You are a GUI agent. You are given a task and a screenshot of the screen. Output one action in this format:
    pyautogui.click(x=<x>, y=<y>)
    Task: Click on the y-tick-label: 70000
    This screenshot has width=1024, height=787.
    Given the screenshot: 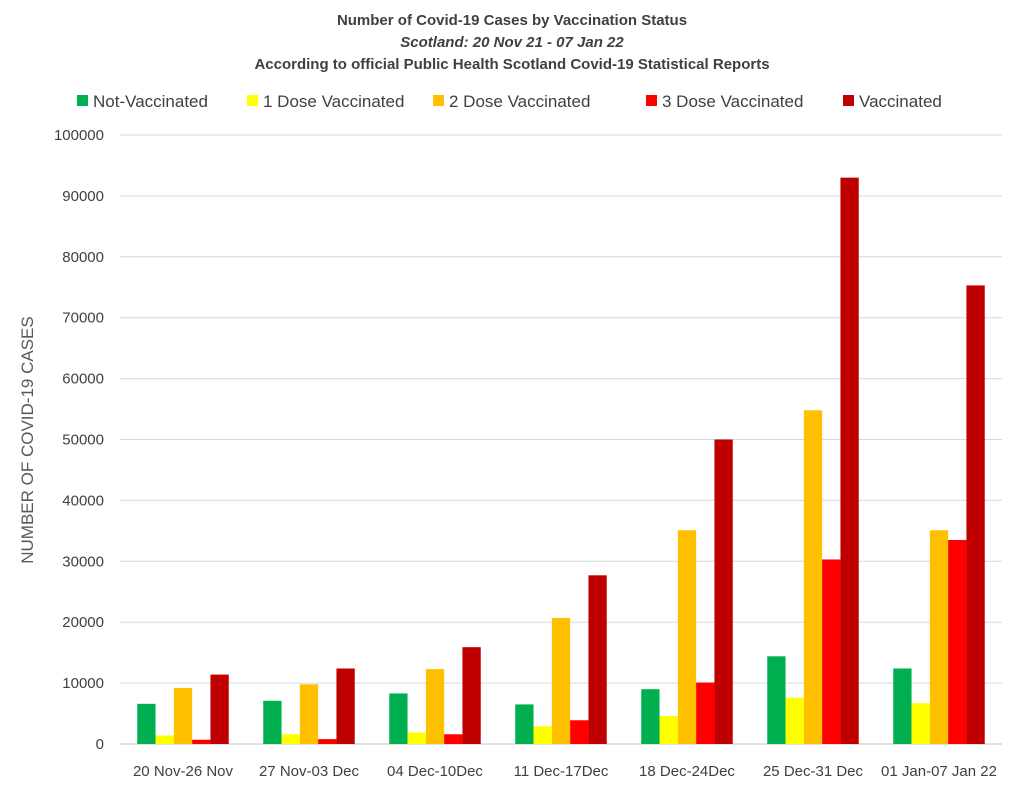 What is the action you would take?
    pyautogui.click(x=83, y=318)
    